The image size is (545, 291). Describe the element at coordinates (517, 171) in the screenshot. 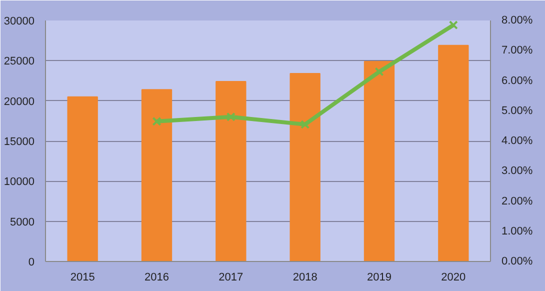

I see `y2-tick-label: 3.00%` at that location.